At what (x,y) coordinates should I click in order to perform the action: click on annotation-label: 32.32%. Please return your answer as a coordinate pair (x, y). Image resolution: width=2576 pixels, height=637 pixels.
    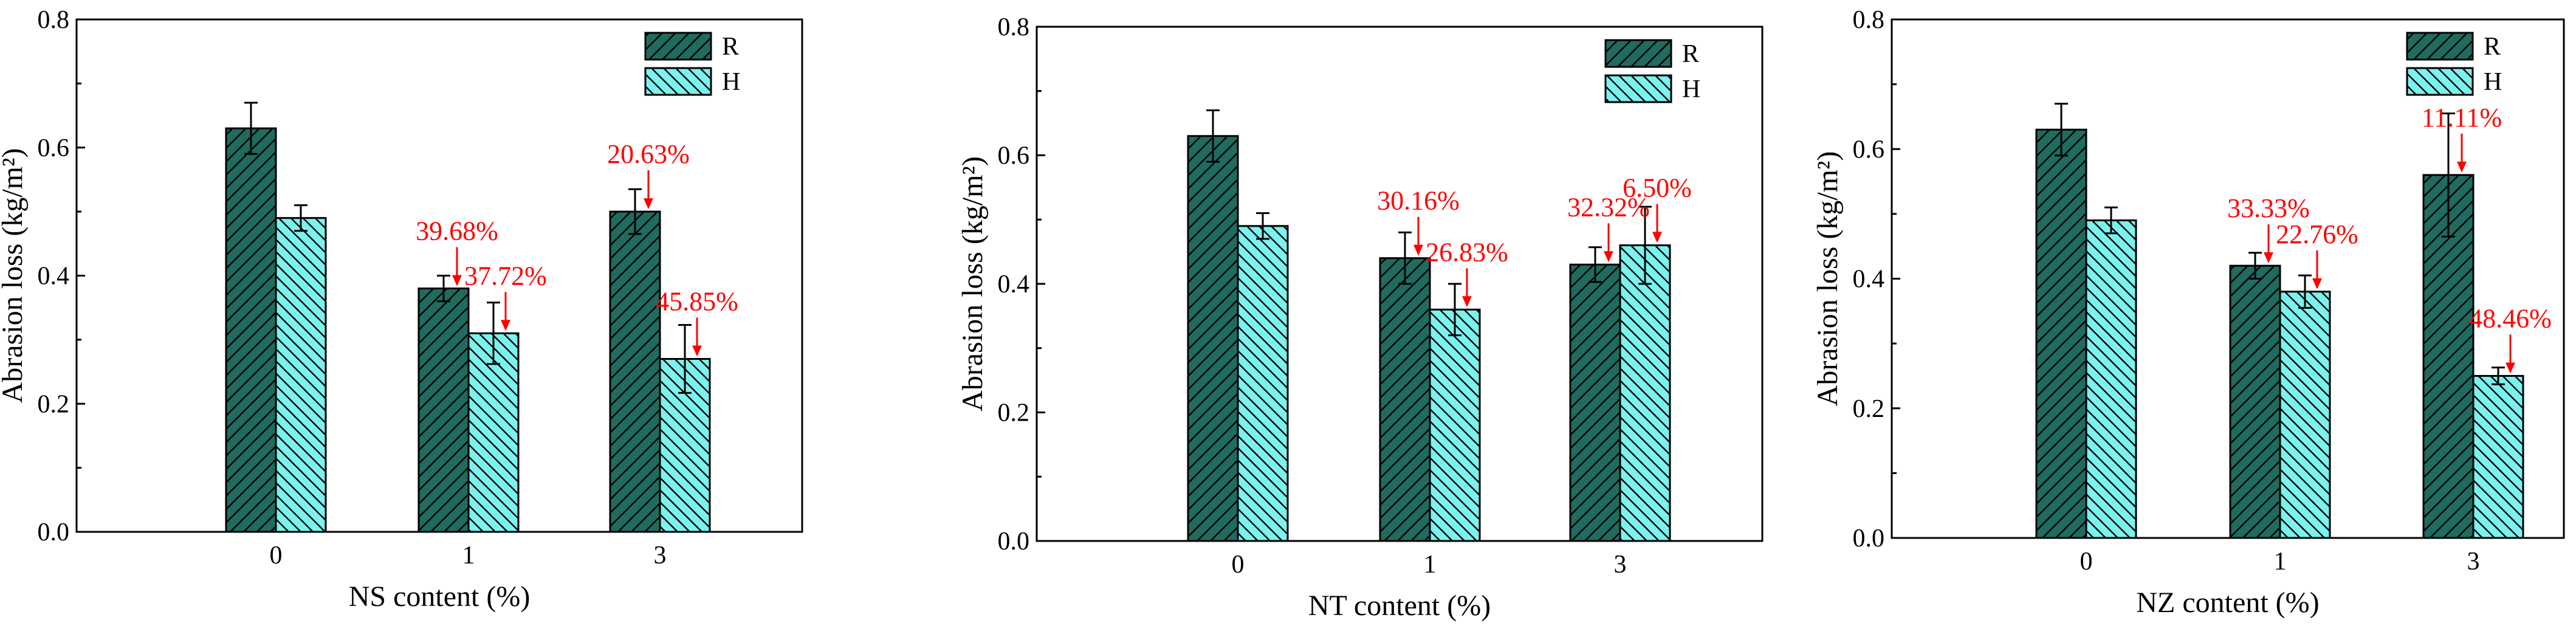
    Looking at the image, I should click on (1608, 207).